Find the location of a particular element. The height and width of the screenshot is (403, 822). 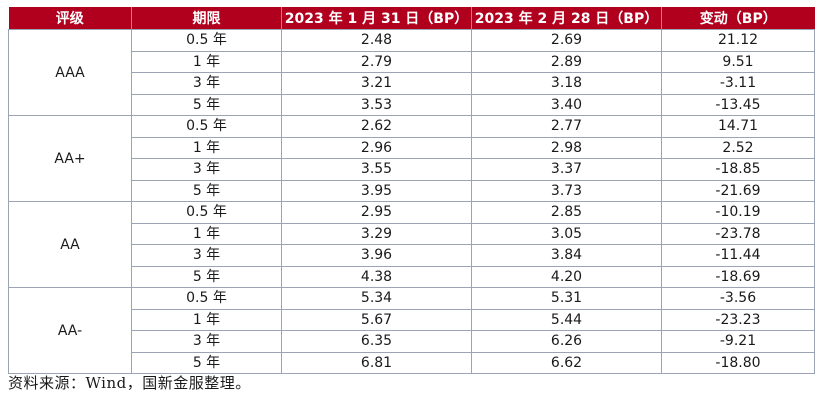

table-row: 1 年 2.96 2.98 2.52 is located at coordinates (412, 147).